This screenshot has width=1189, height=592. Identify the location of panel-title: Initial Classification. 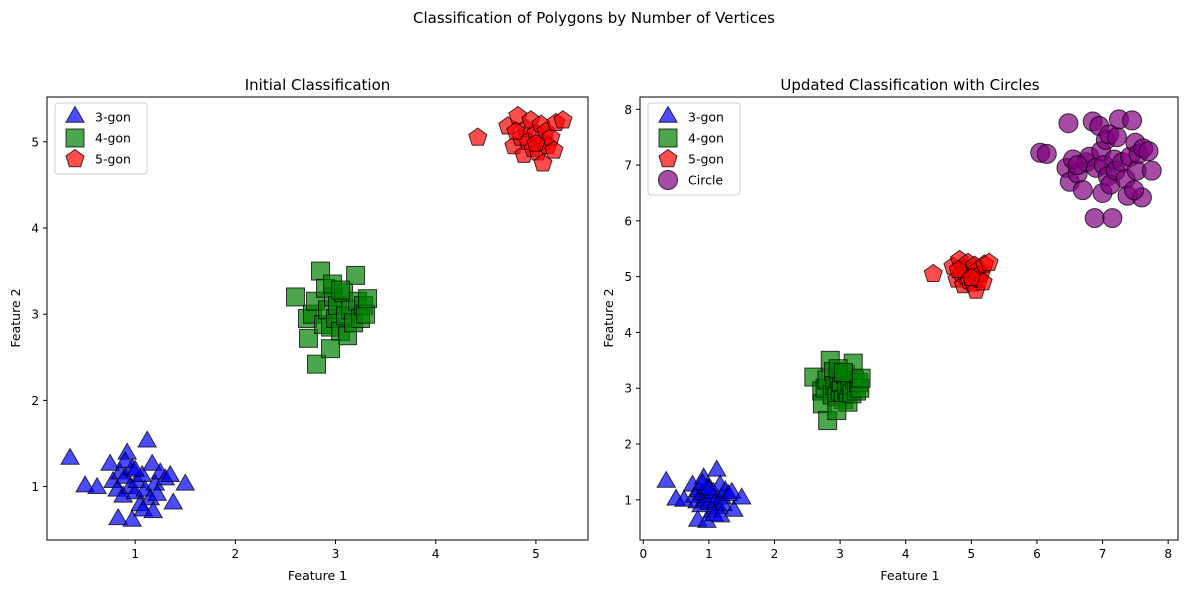
(318, 85).